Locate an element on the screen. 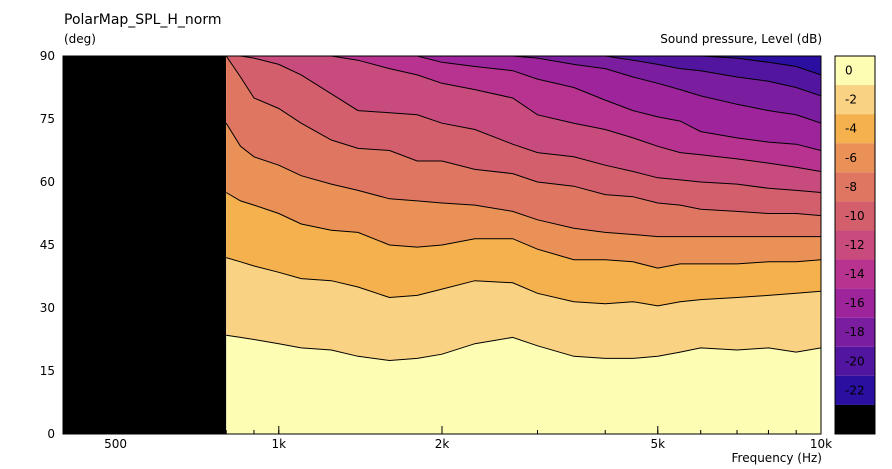 This screenshot has width=892, height=469. y-tick-label: 90 is located at coordinates (47, 56).